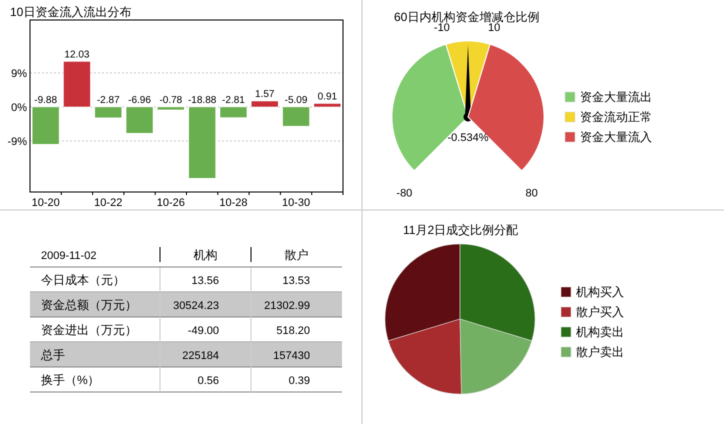  I want to click on text: 散户, so click(296, 255).